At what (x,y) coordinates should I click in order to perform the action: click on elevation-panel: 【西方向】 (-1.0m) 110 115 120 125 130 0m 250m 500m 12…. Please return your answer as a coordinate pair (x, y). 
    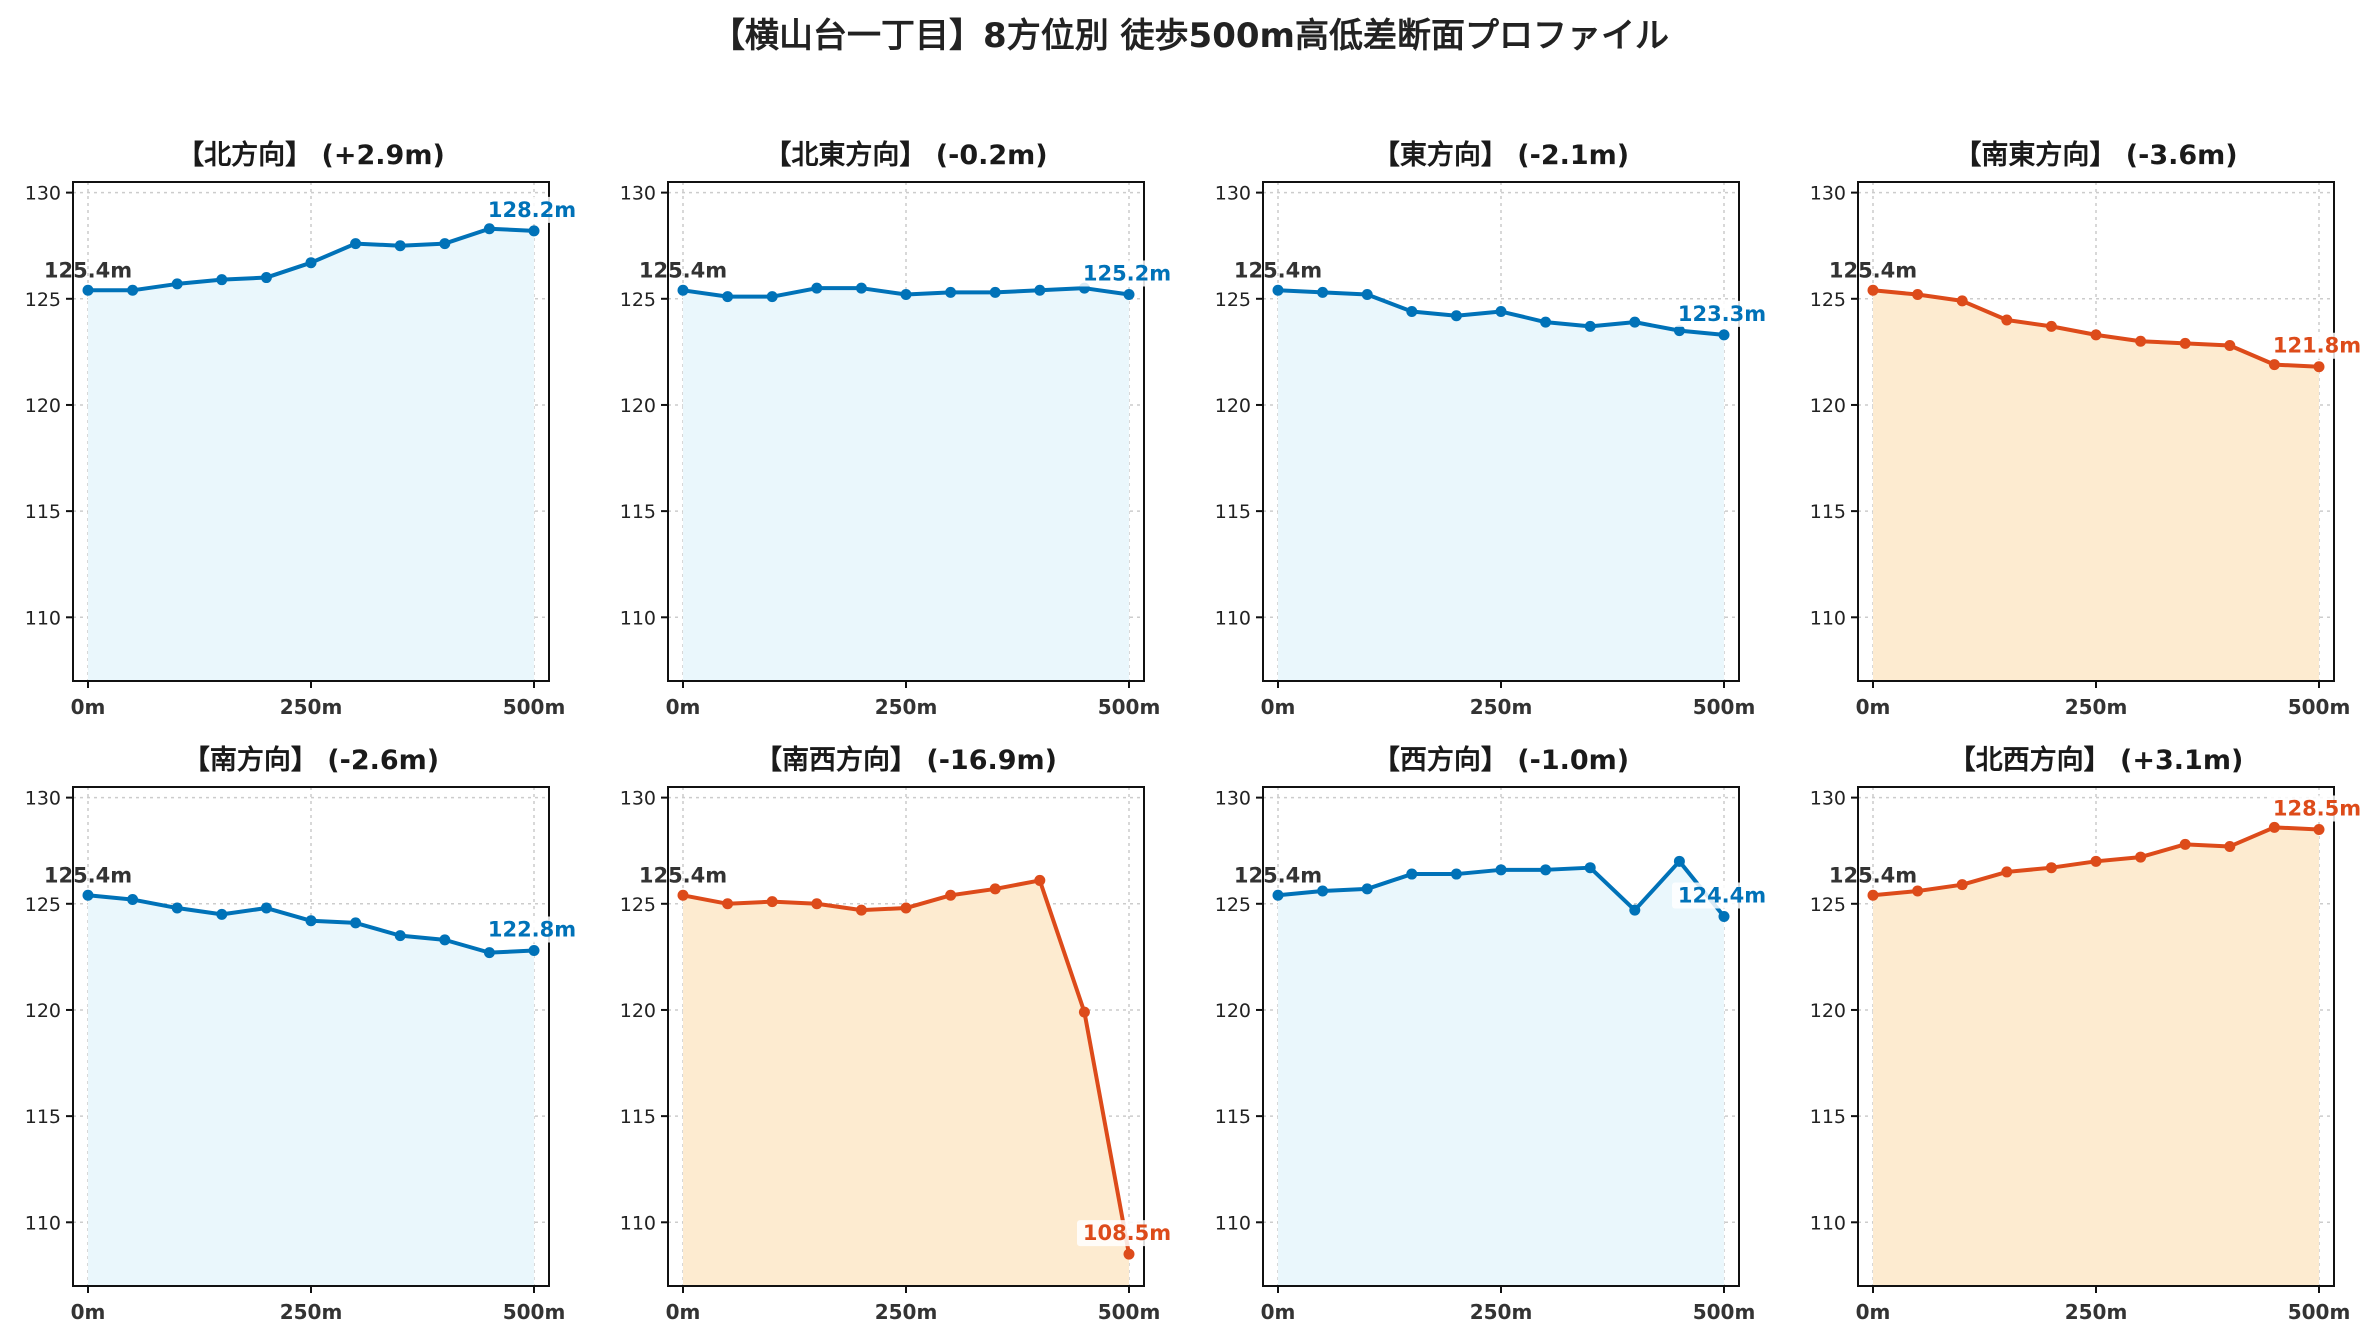
    Looking at the image, I should click on (1493, 1034).